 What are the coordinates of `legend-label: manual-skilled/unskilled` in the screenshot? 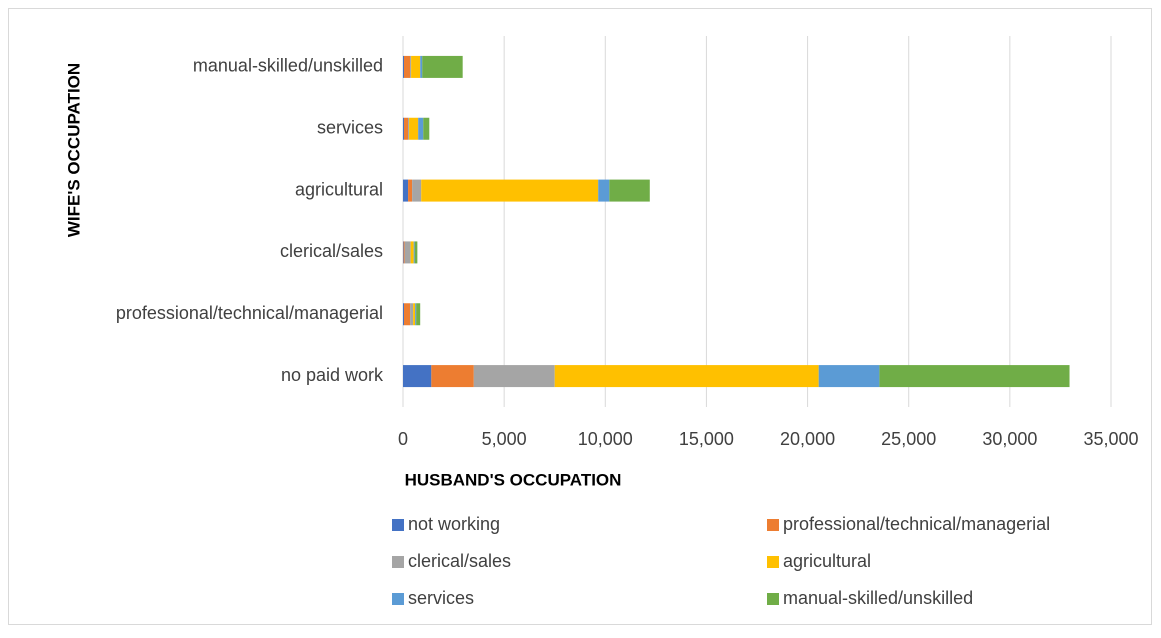 It's located at (878, 598).